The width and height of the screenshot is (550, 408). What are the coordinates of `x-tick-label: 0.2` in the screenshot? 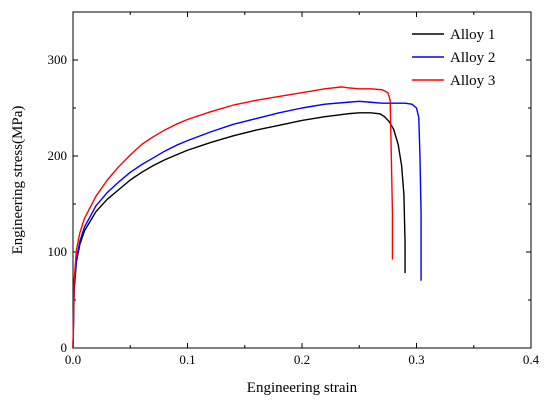 It's located at (302, 359).